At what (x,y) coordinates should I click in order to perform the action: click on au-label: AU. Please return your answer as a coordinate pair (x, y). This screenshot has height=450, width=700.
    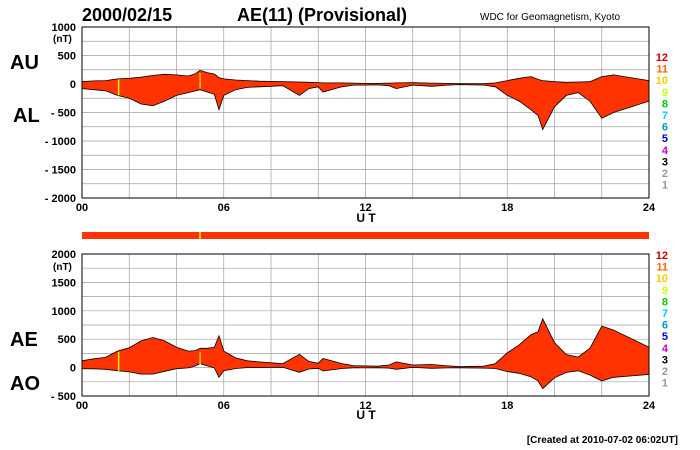
    Looking at the image, I should click on (24, 63).